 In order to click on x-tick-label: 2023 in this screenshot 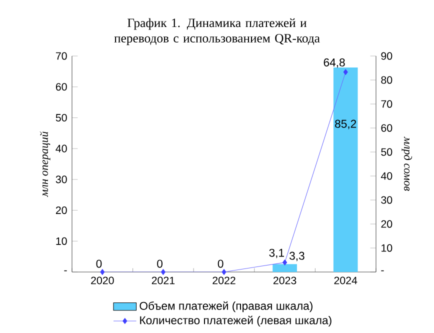, I will do `click(284, 280)`.